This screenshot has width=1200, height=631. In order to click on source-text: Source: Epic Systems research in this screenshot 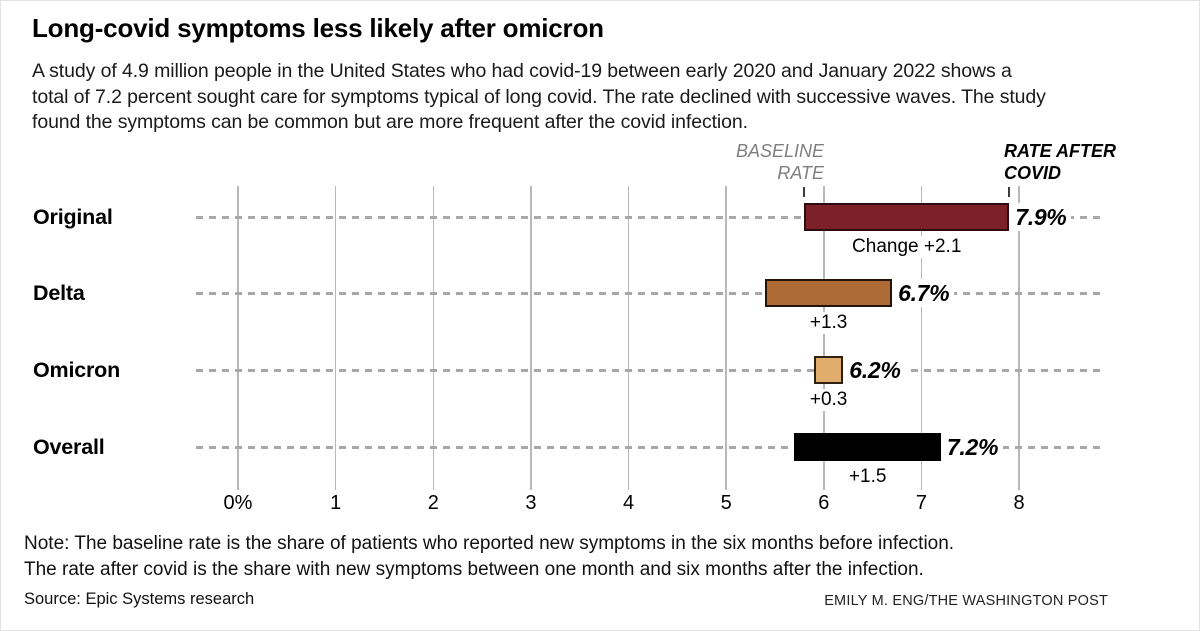, I will do `click(139, 599)`.